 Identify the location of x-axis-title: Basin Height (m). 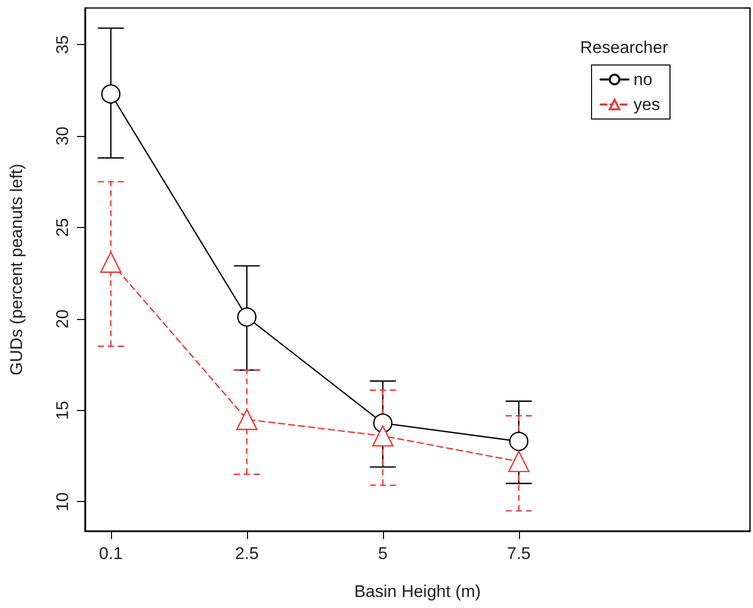
(417, 591).